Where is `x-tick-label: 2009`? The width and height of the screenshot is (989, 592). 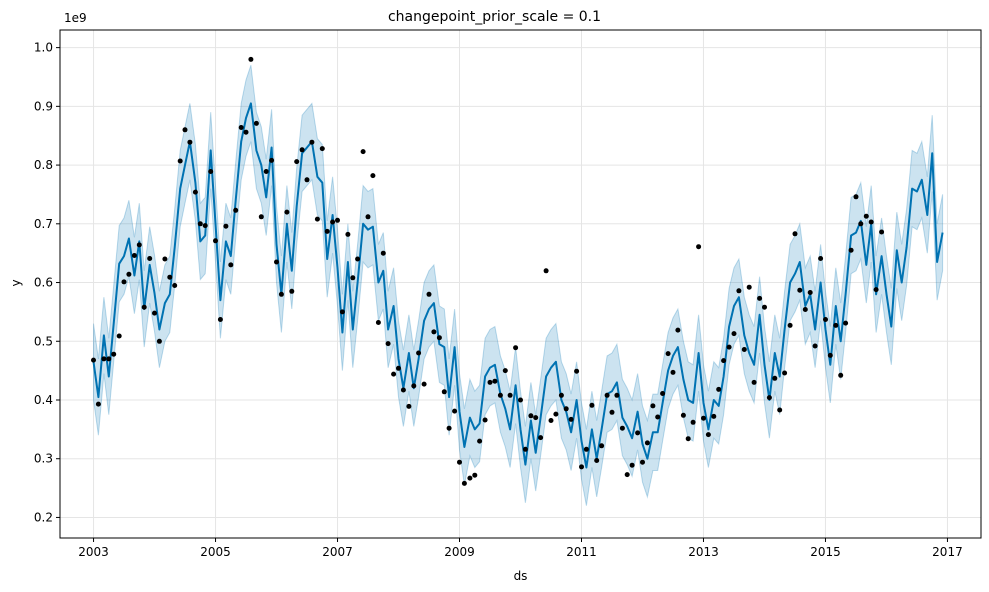 x-tick-label: 2009 is located at coordinates (459, 552).